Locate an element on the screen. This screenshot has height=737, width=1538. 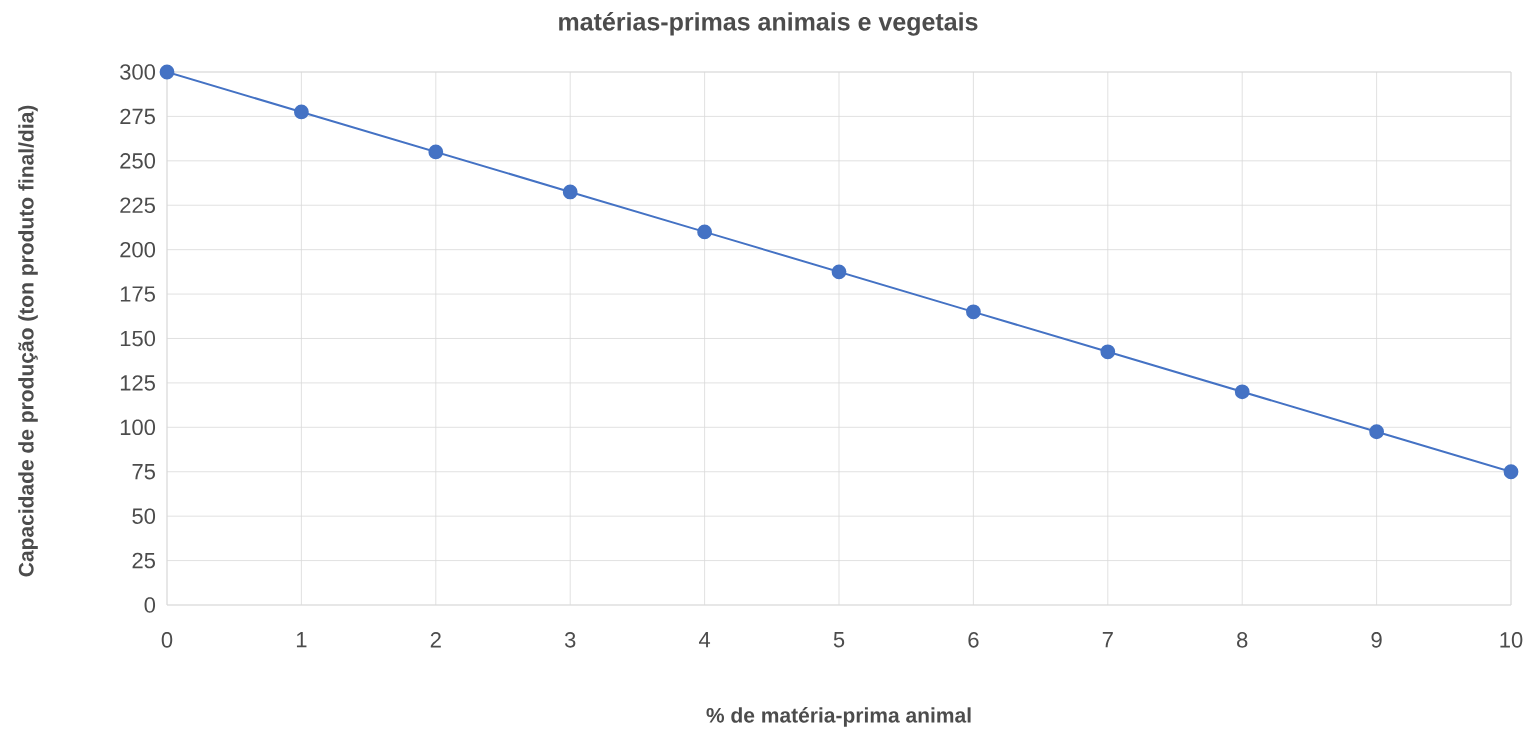
x-tick-label: 8 is located at coordinates (1242, 640).